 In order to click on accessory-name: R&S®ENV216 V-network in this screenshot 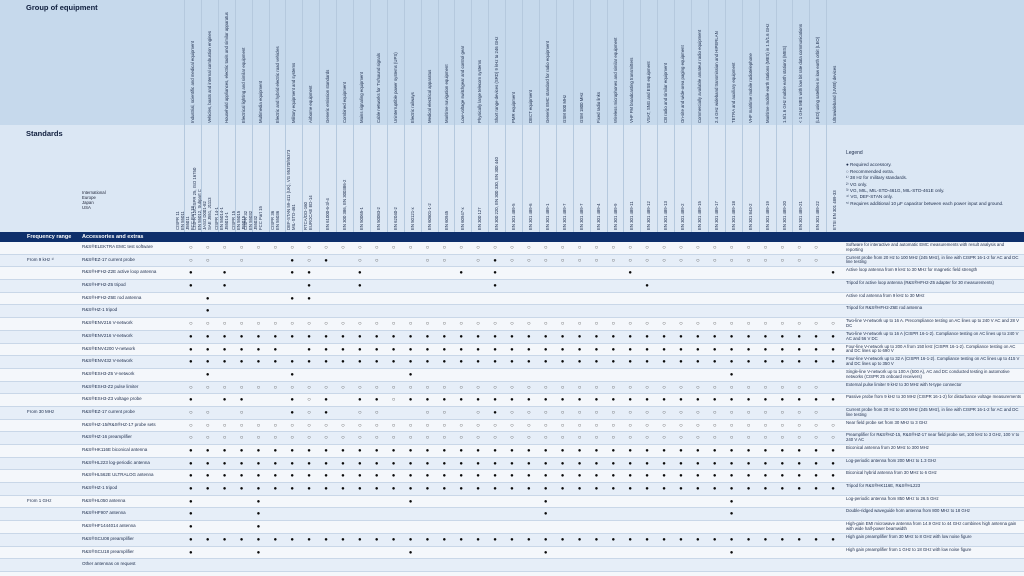, I will do `click(107, 335)`.